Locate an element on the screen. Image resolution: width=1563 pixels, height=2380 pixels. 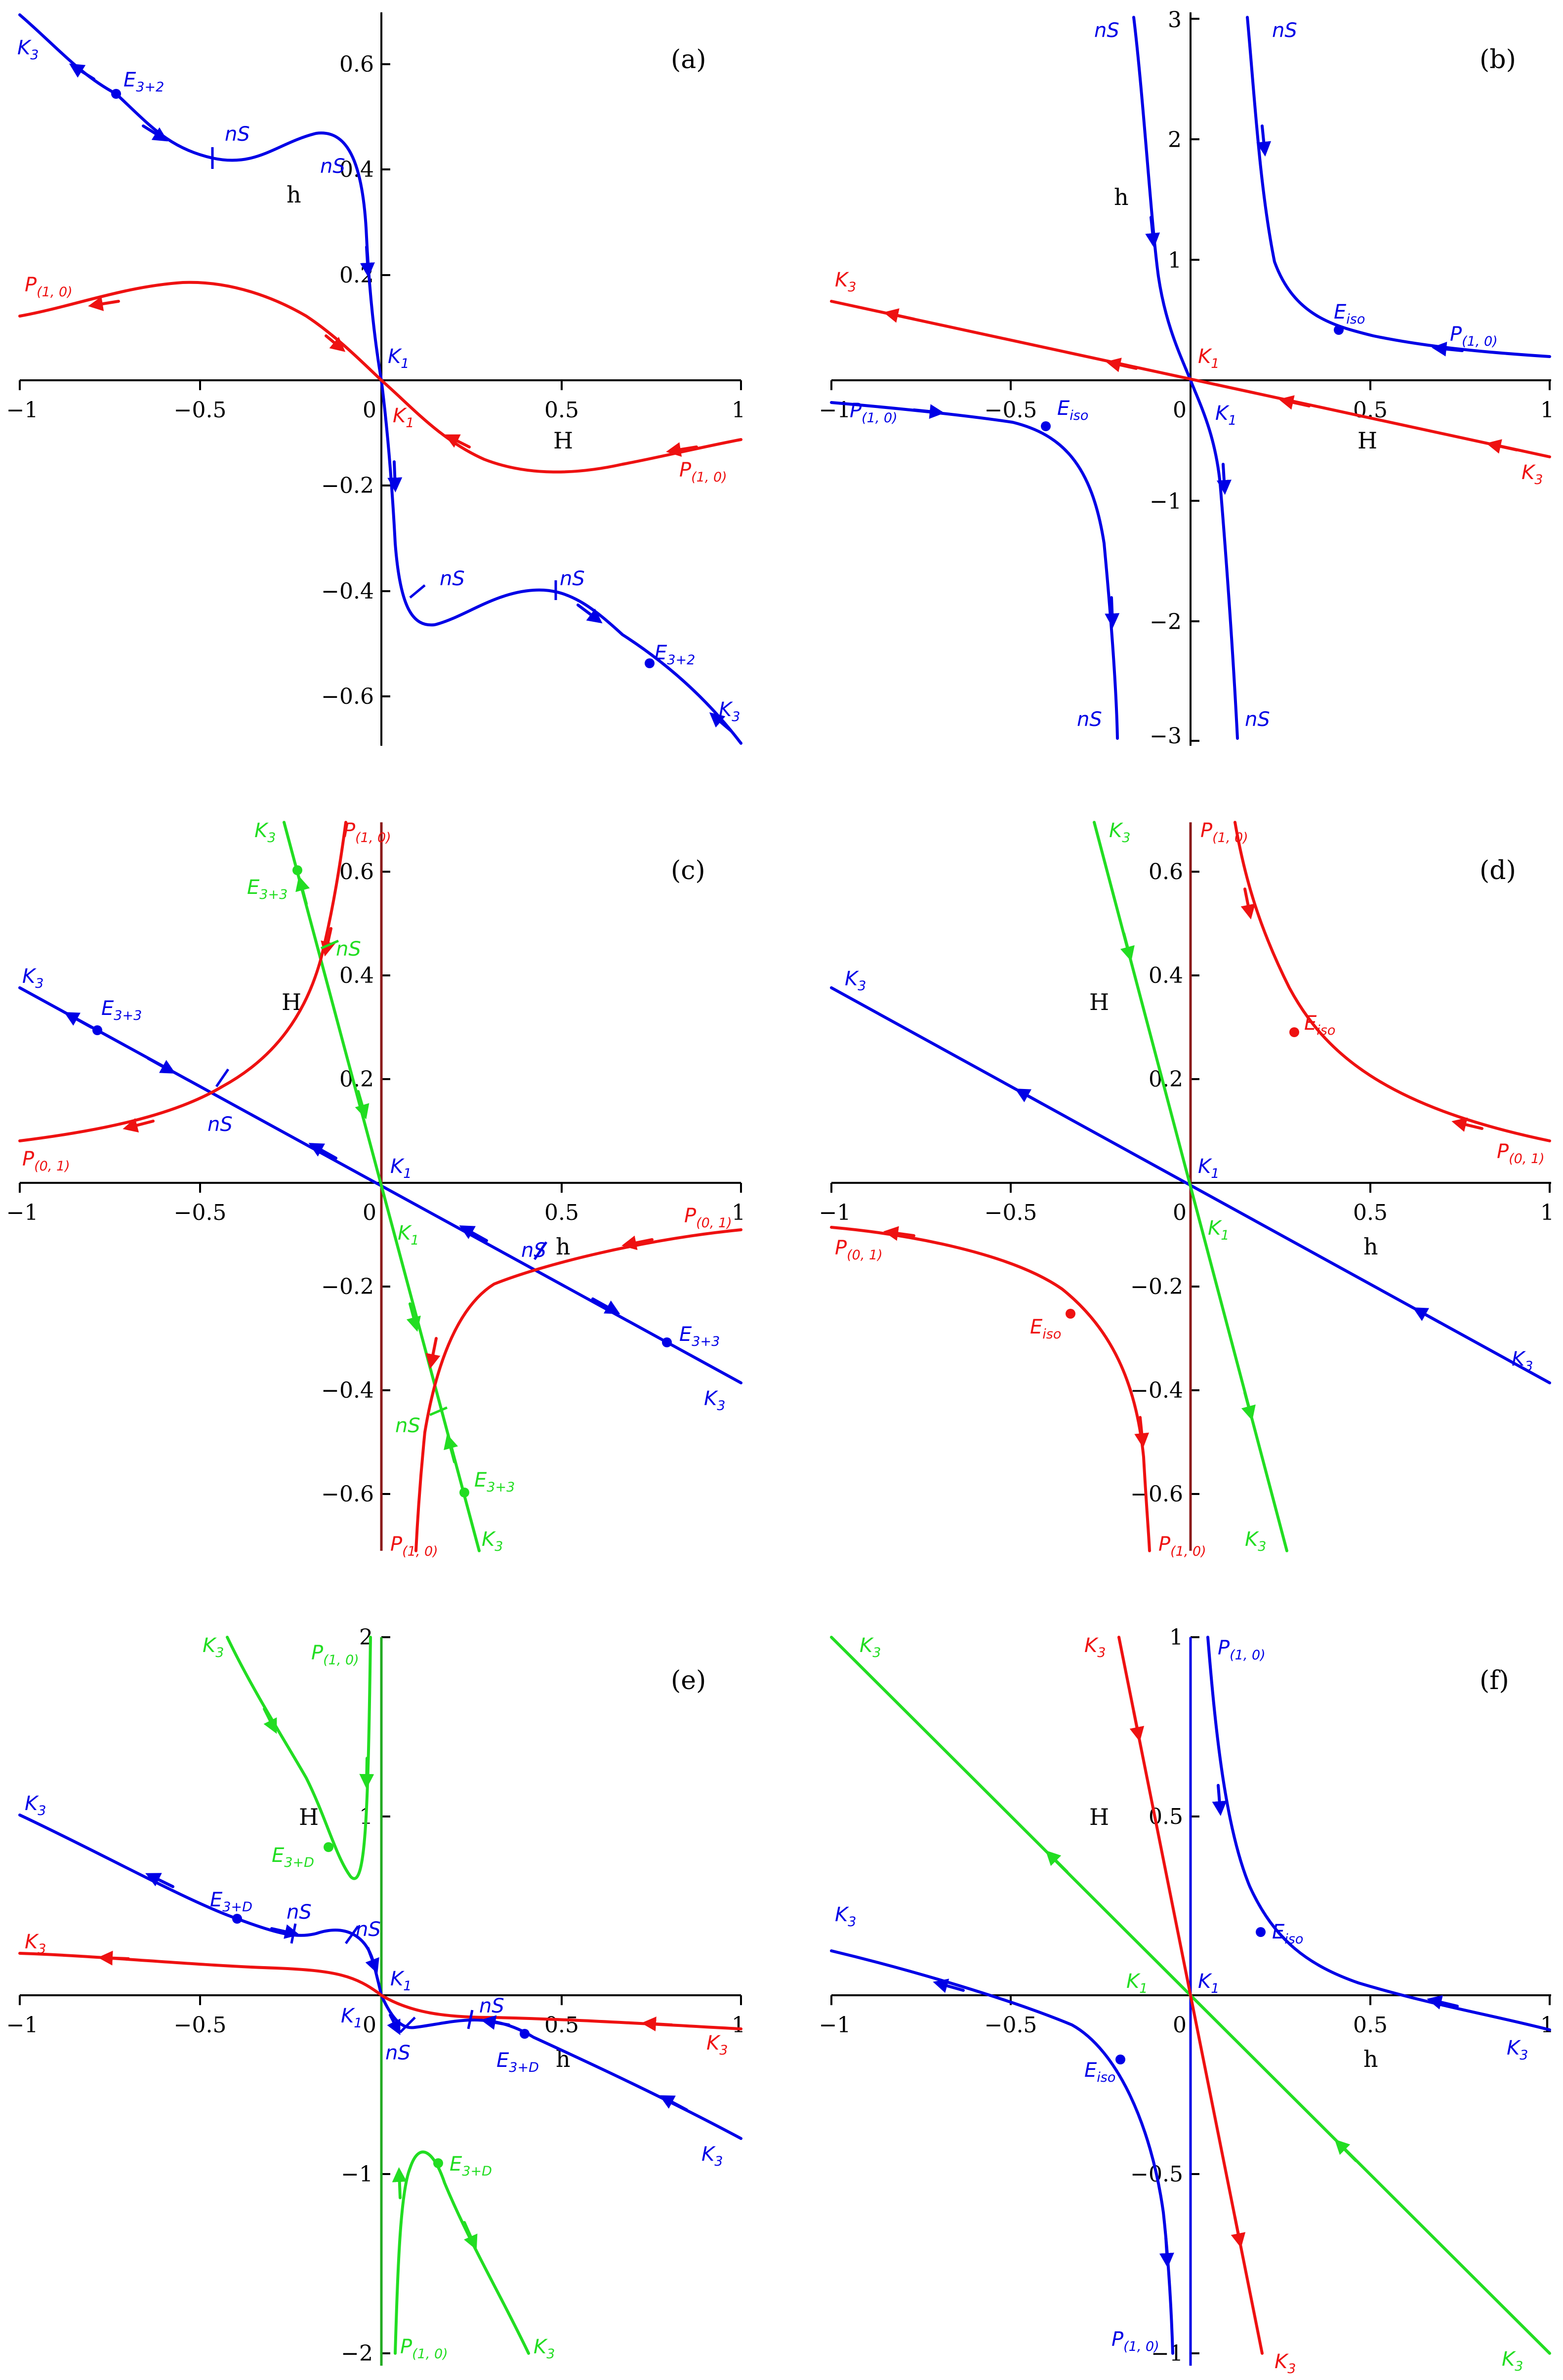
panel-e: −1 −0.5 0 0.5 1 2 1 −1 −2 (e) h H is located at coordinates (375, 1995).